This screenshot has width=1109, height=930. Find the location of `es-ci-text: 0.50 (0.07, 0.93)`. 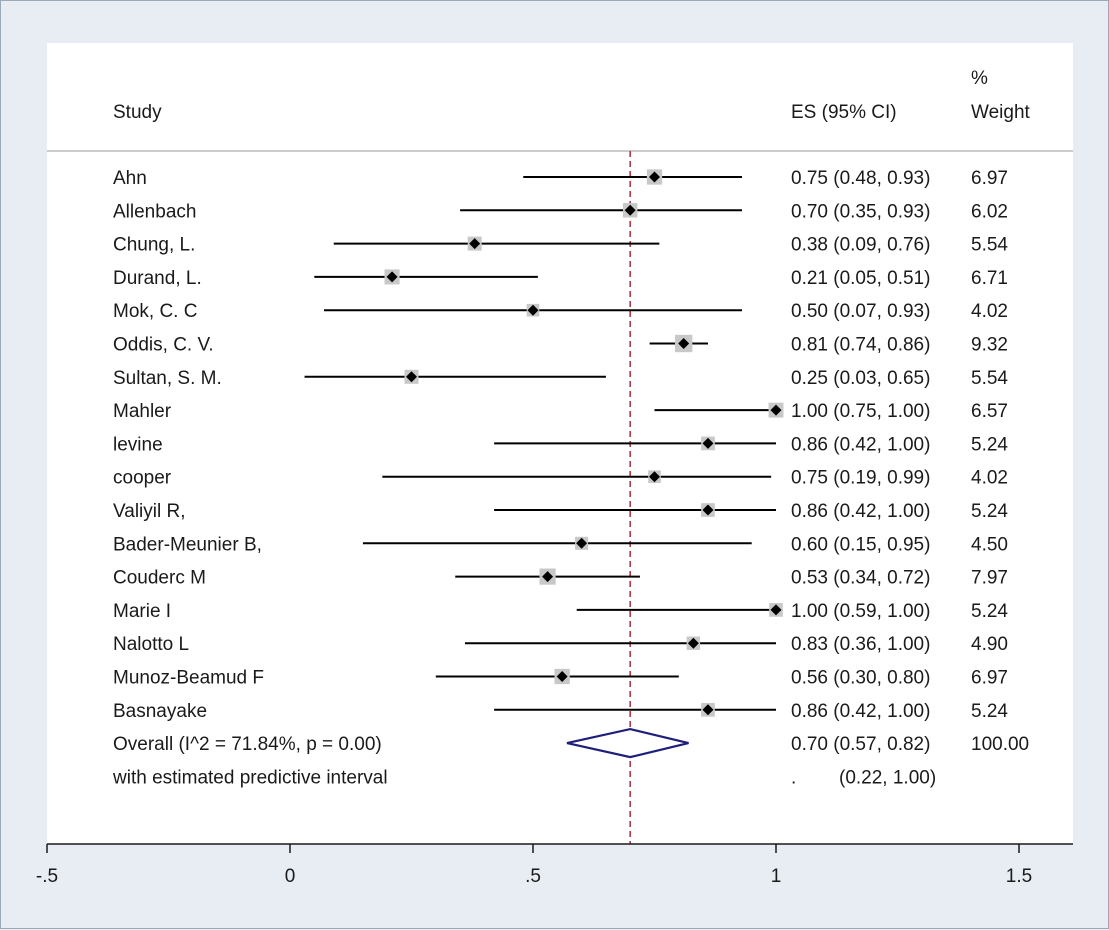

es-ci-text: 0.50 (0.07, 0.93) is located at coordinates (860, 311).